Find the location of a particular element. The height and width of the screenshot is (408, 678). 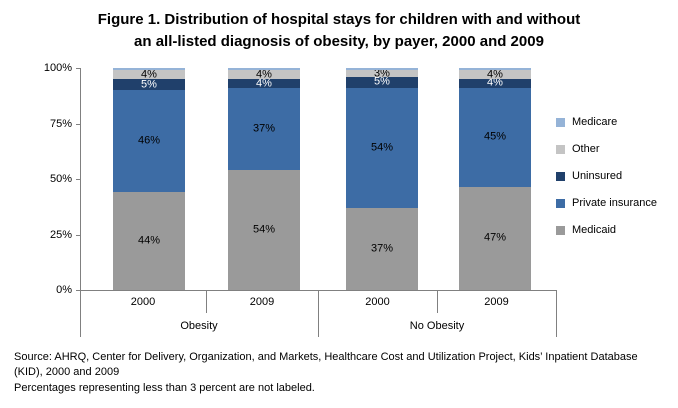

x-axis-group-label-obesity: Obesity is located at coordinates (199, 326).